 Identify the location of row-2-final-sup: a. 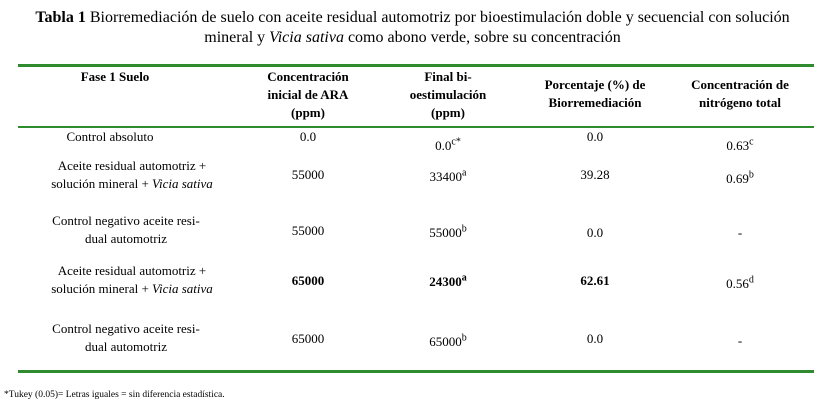
(464, 173).